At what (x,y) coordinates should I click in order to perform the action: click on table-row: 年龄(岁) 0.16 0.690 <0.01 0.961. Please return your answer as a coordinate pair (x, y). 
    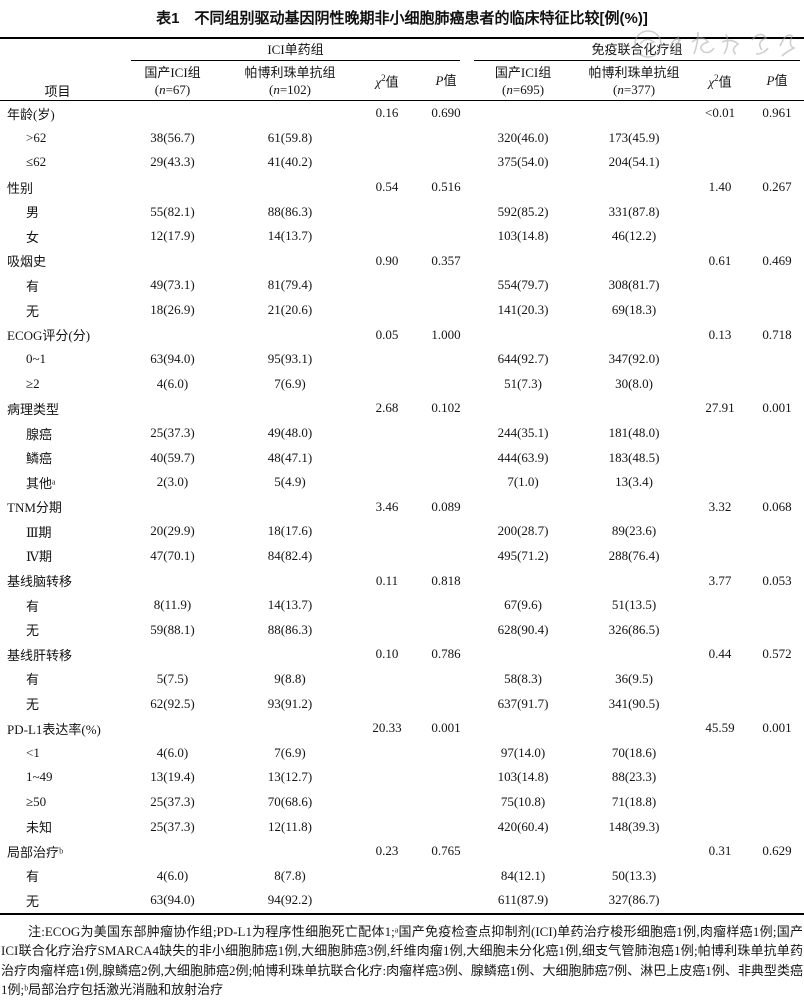
    Looking at the image, I should click on (402, 113).